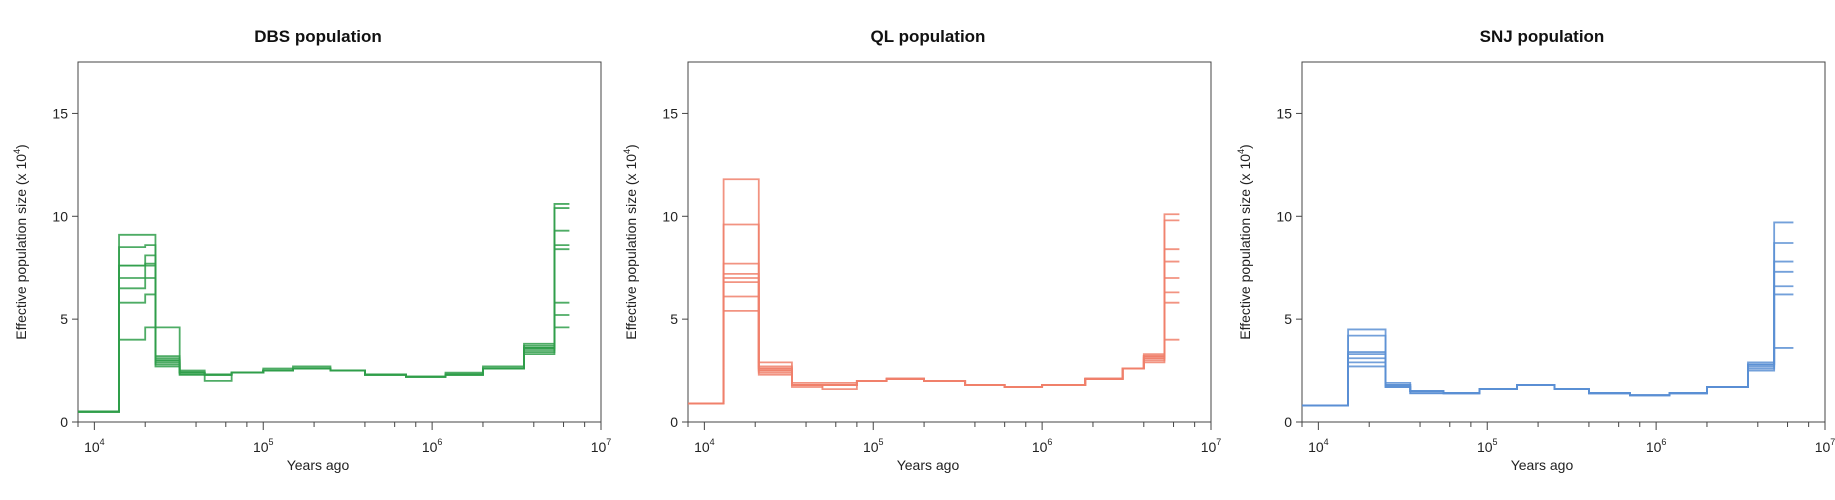 The height and width of the screenshot is (500, 1835). I want to click on panel-title: QL population, so click(928, 36).